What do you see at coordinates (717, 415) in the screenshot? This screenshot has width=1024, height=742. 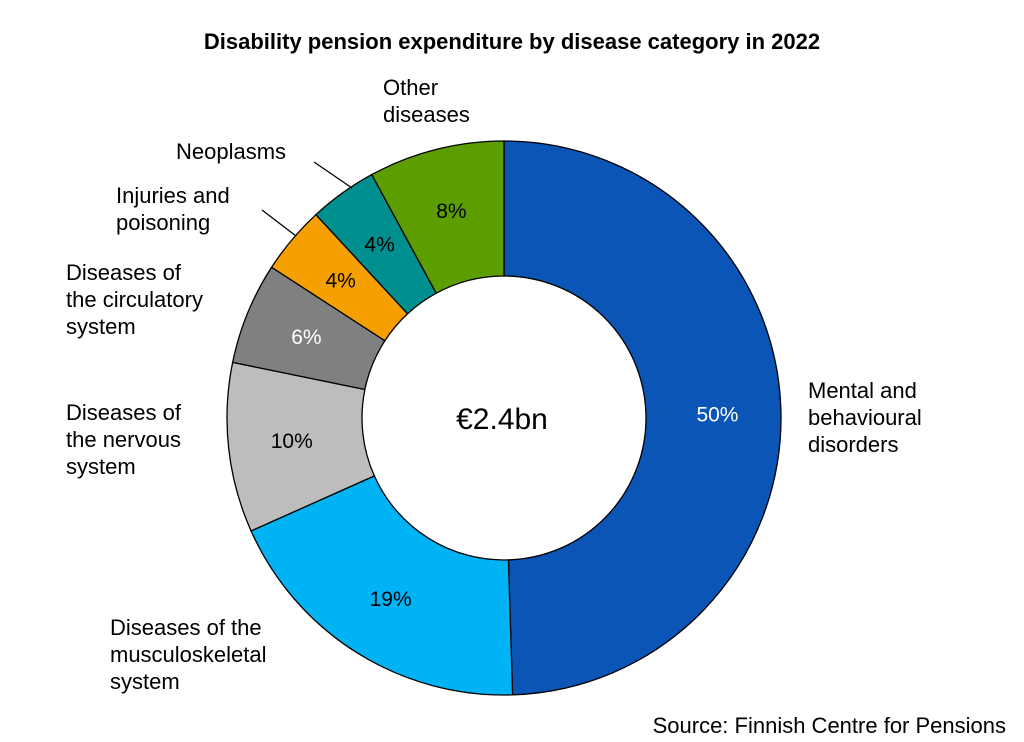 I see `pct-label-mental-and-behavioural-disorders: 50%` at bounding box center [717, 415].